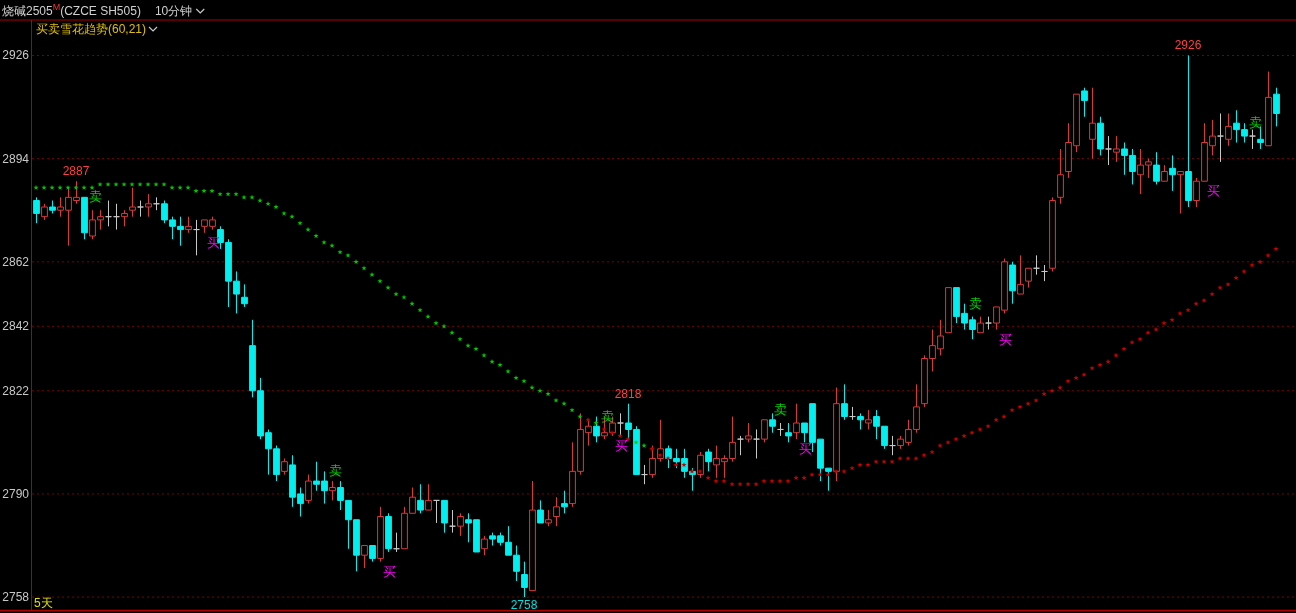 This screenshot has width=1296, height=613. I want to click on annotation: 2926, so click(1188, 45).